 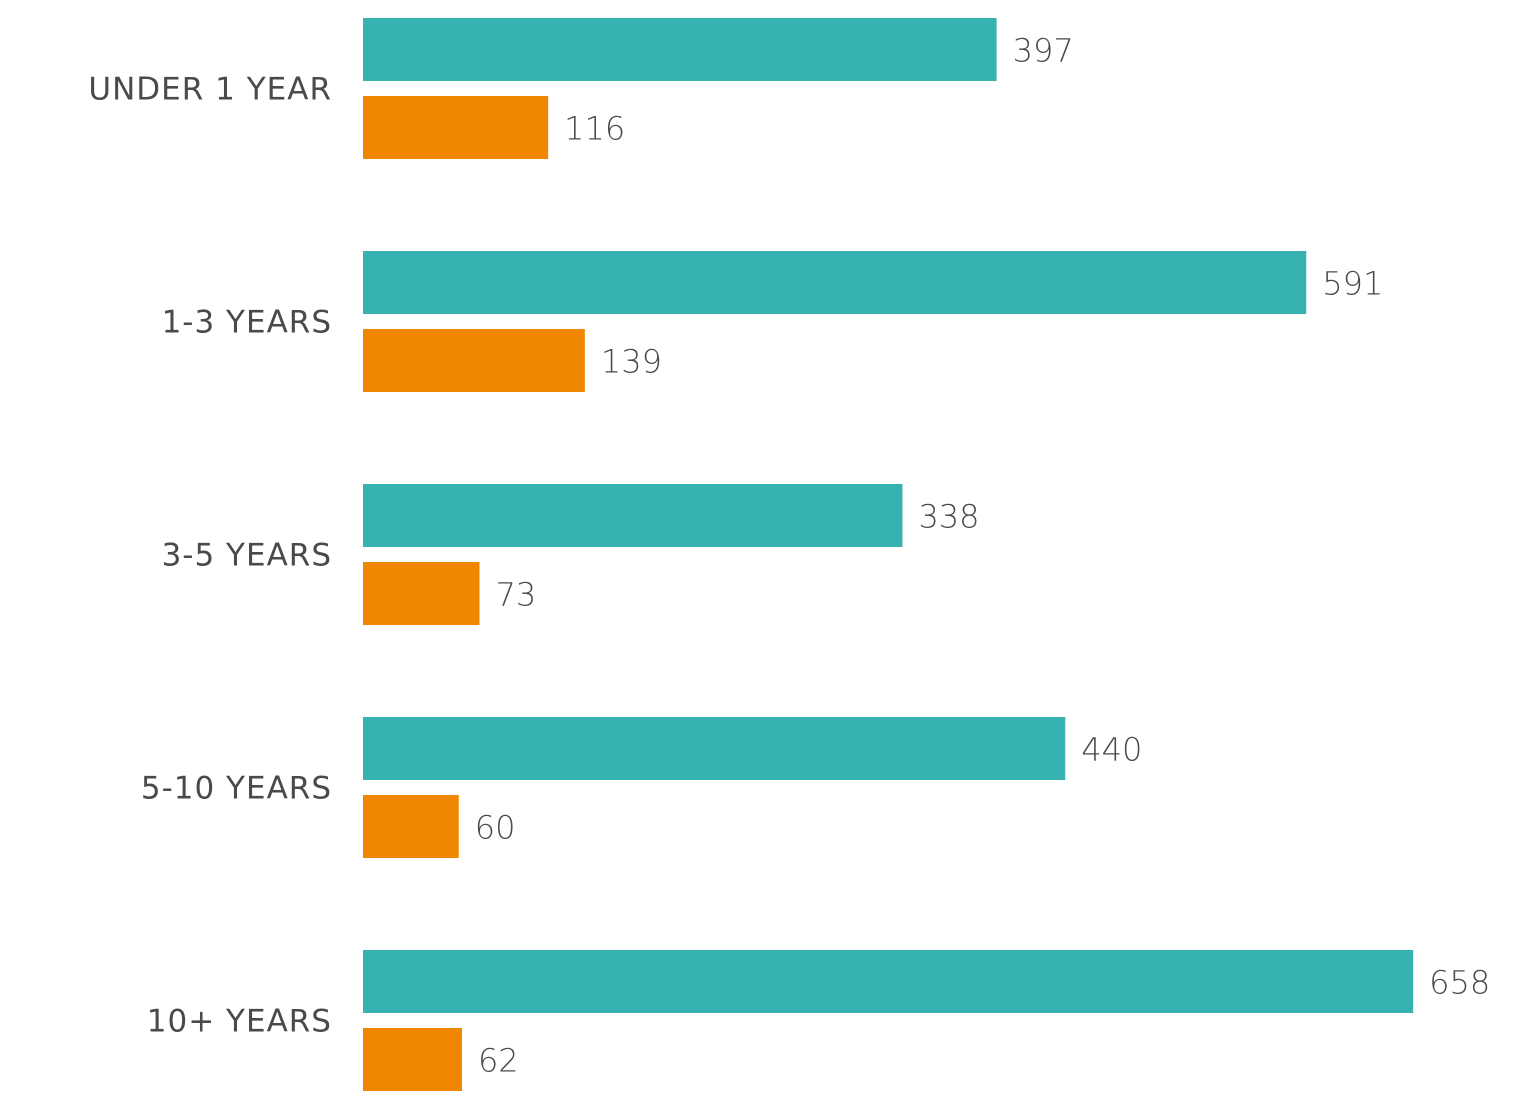 What do you see at coordinates (239, 1022) in the screenshot?
I see `category-label-10-years: 10+ YEARS` at bounding box center [239, 1022].